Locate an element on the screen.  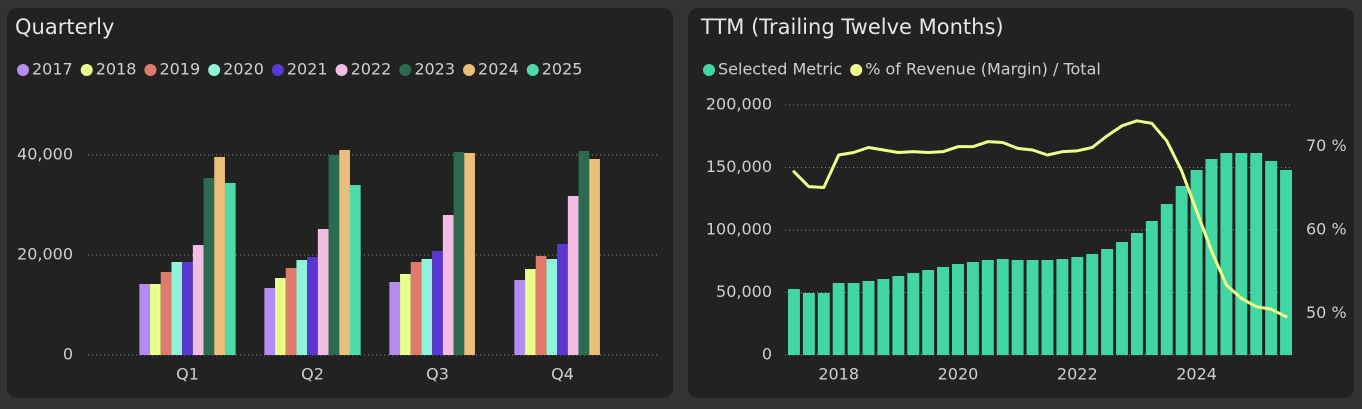
legend-label: 2020 is located at coordinates (243, 69).